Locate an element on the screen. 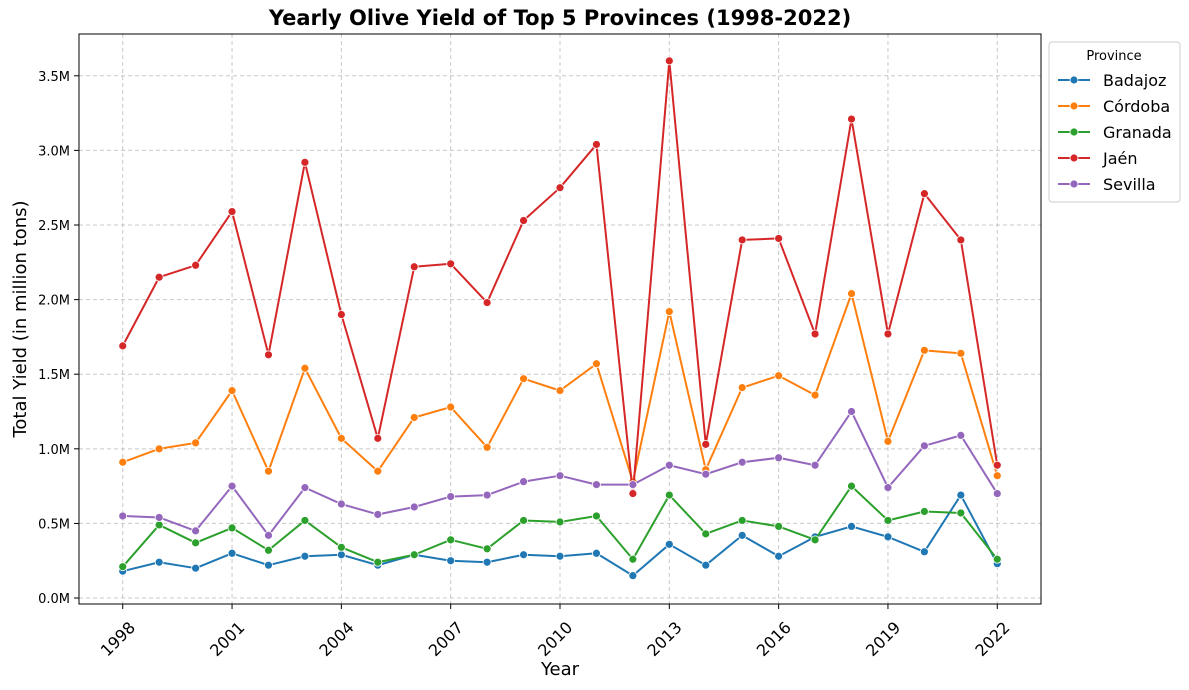  y-tick-label: 2.5M is located at coordinates (54, 226).